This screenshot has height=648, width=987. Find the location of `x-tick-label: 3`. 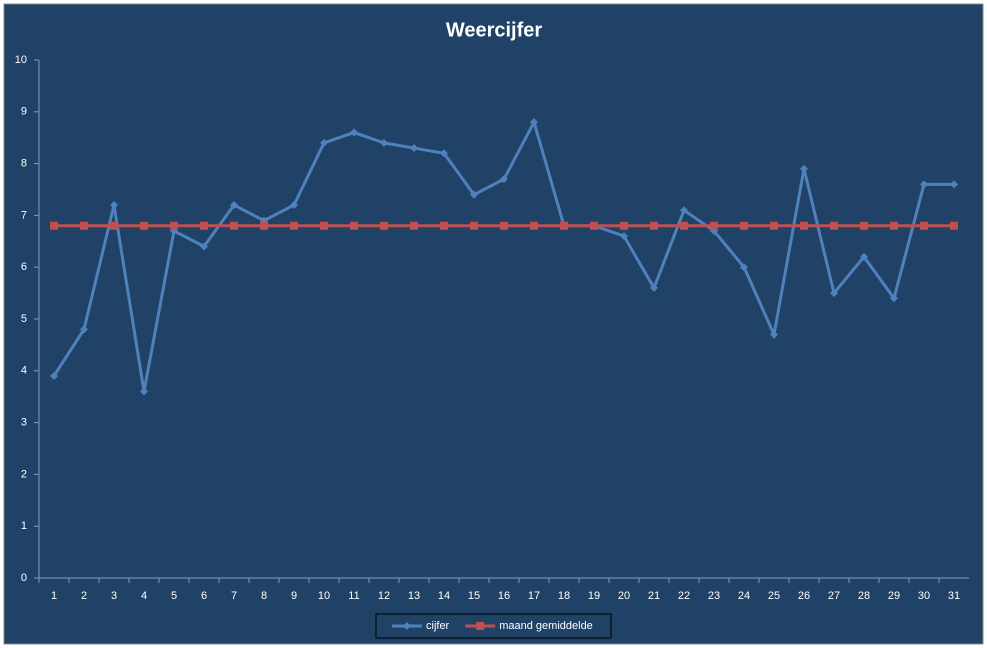

x-tick-label: 3 is located at coordinates (114, 596).